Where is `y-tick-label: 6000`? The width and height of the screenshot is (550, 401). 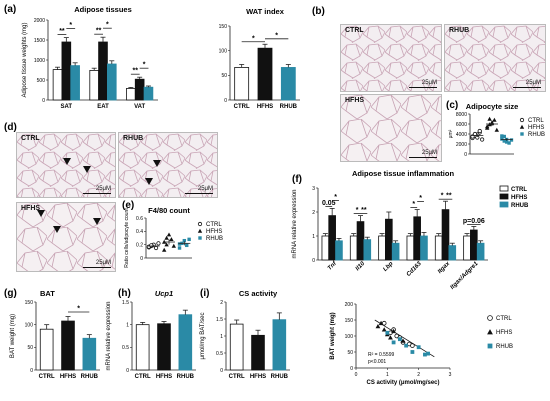 y-tick-label: 6000 is located at coordinates (461, 125).